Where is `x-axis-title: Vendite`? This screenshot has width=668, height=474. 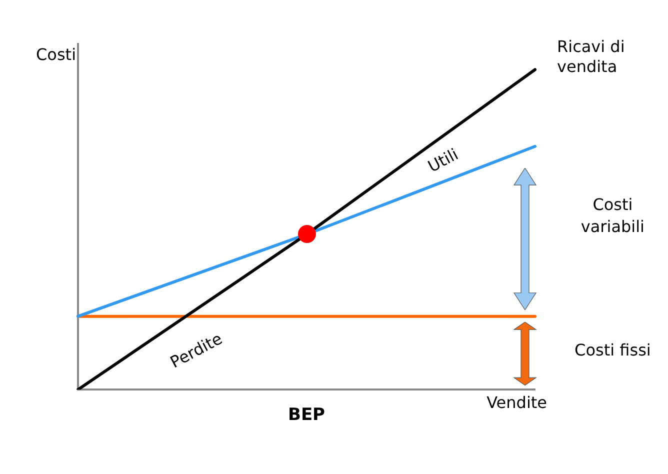
x-axis-title: Vendite is located at coordinates (516, 402).